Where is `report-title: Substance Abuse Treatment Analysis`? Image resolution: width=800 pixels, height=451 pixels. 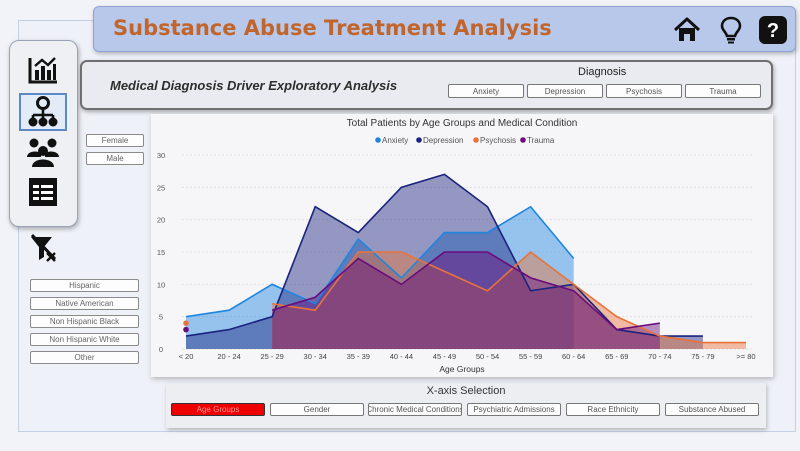
report-title: Substance Abuse Treatment Analysis is located at coordinates (332, 28).